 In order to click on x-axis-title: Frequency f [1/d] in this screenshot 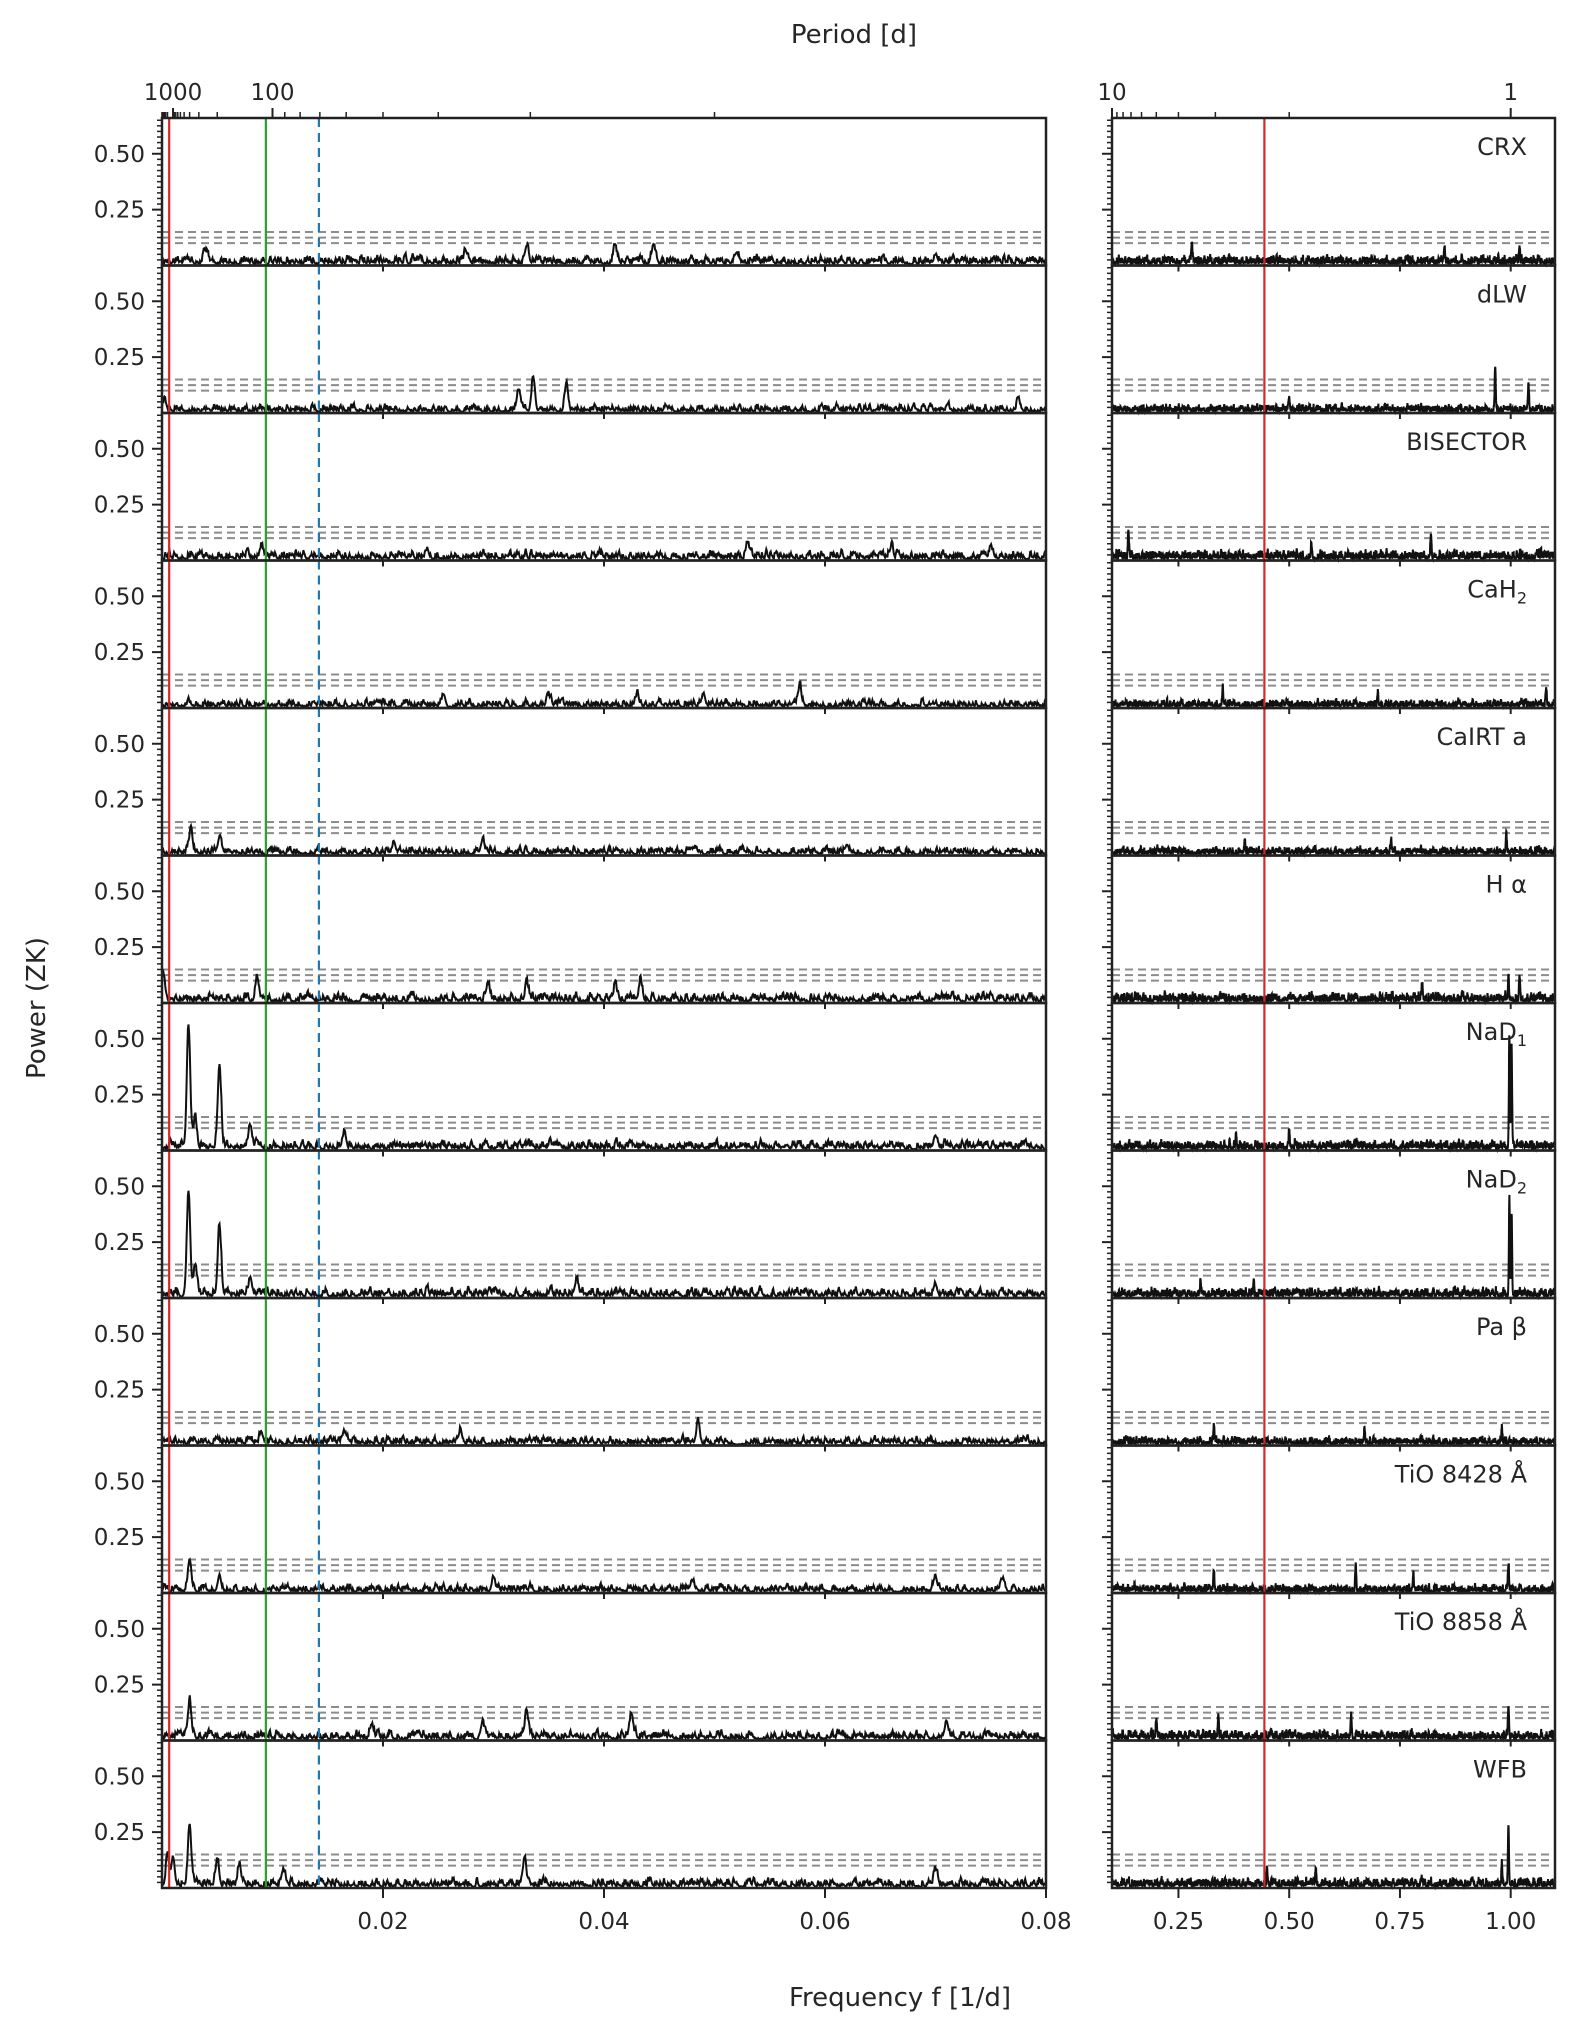, I will do `click(900, 1998)`.